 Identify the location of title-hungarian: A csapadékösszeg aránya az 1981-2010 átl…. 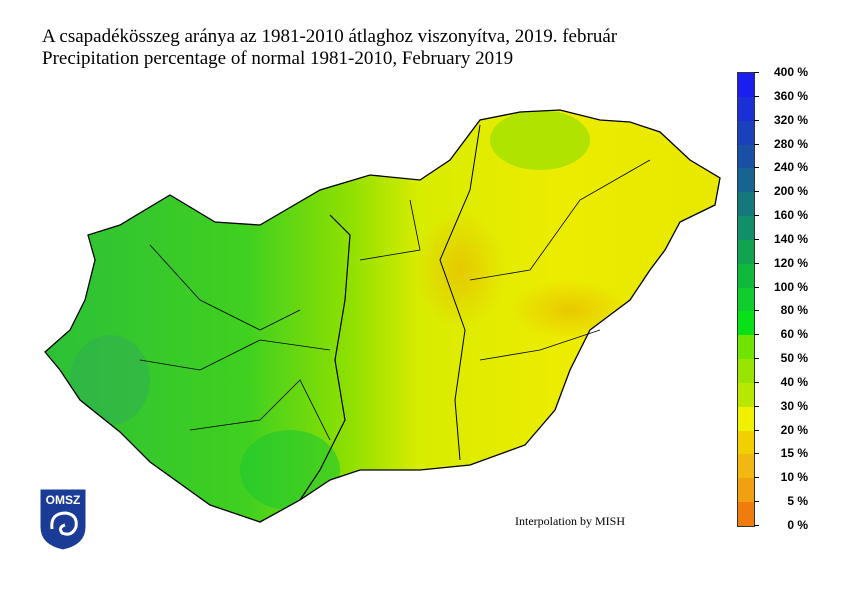
(330, 36).